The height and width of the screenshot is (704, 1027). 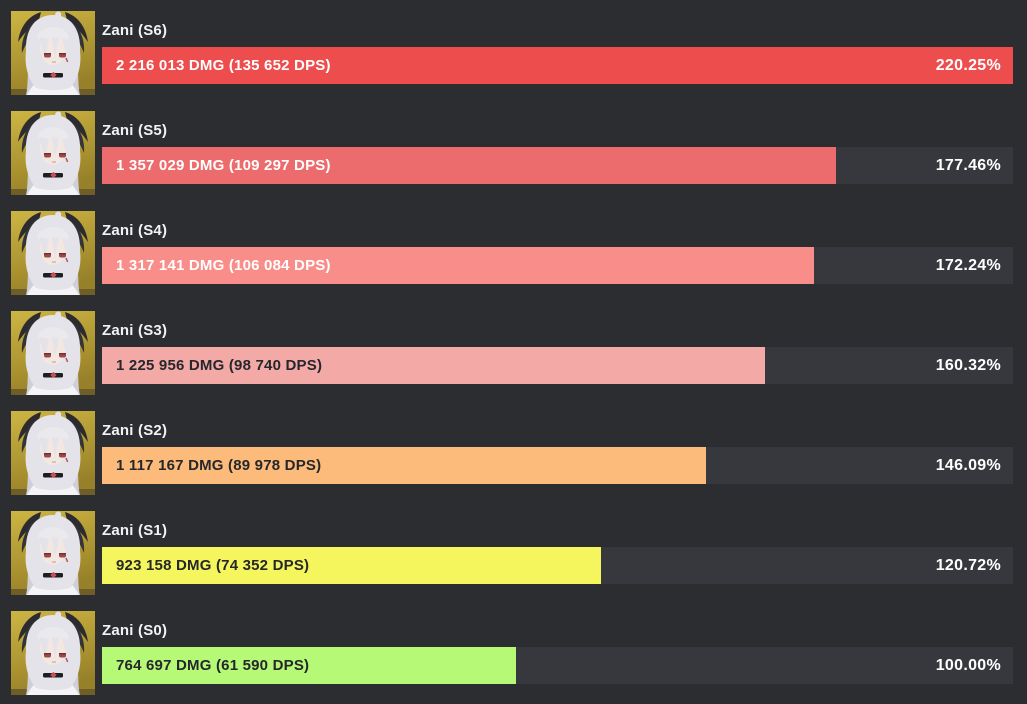 What do you see at coordinates (968, 565) in the screenshot?
I see `bar-percent: 120.72%` at bounding box center [968, 565].